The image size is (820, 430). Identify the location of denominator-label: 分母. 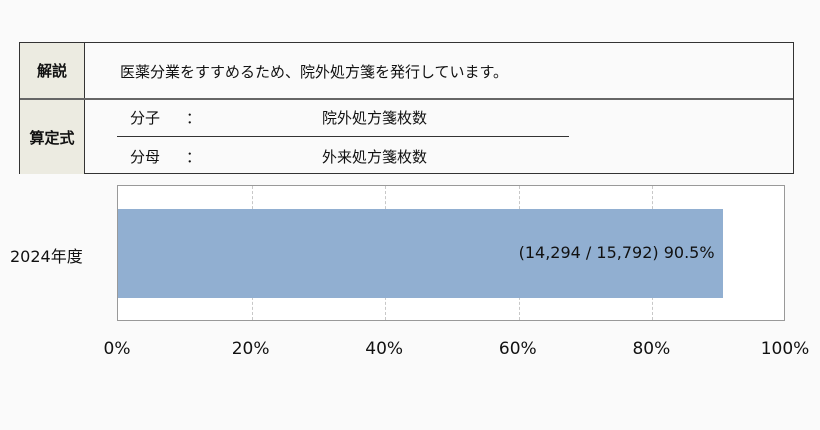
(145, 157).